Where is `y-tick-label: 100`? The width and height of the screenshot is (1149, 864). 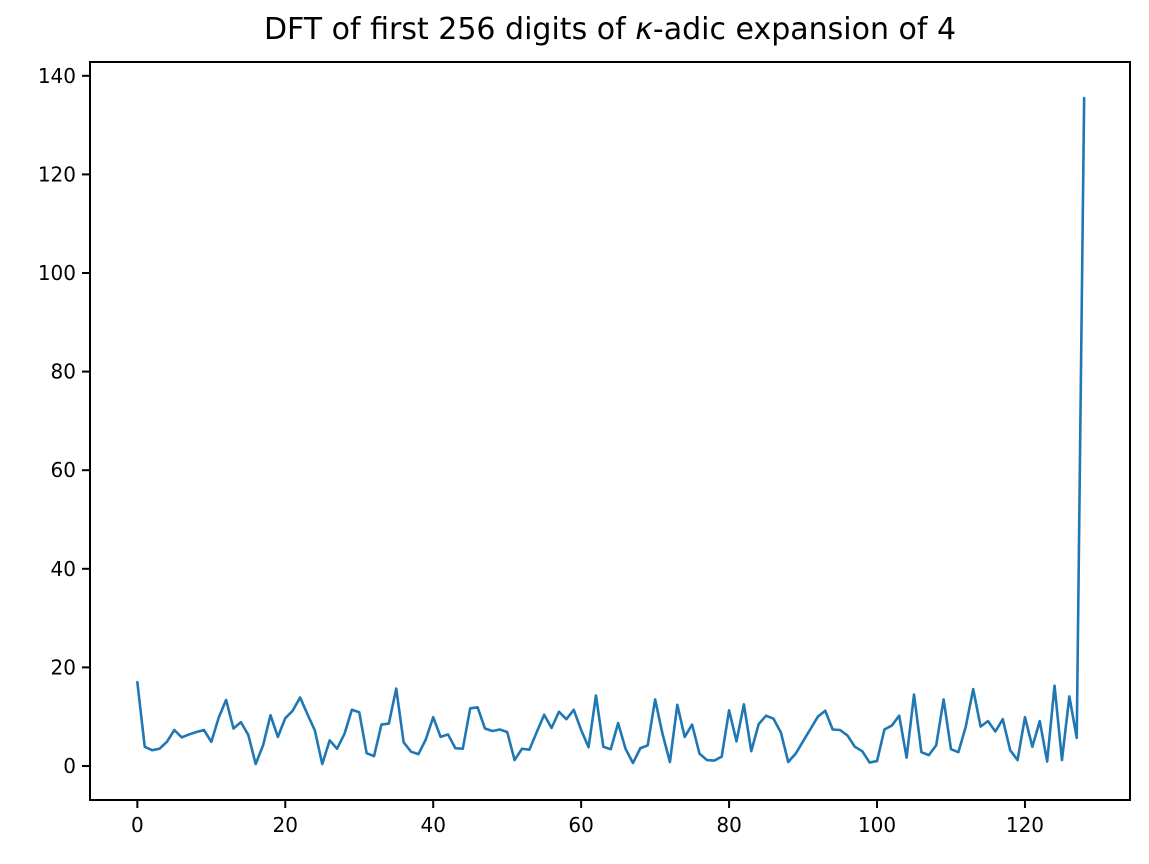
y-tick-label: 100 is located at coordinates (57, 273).